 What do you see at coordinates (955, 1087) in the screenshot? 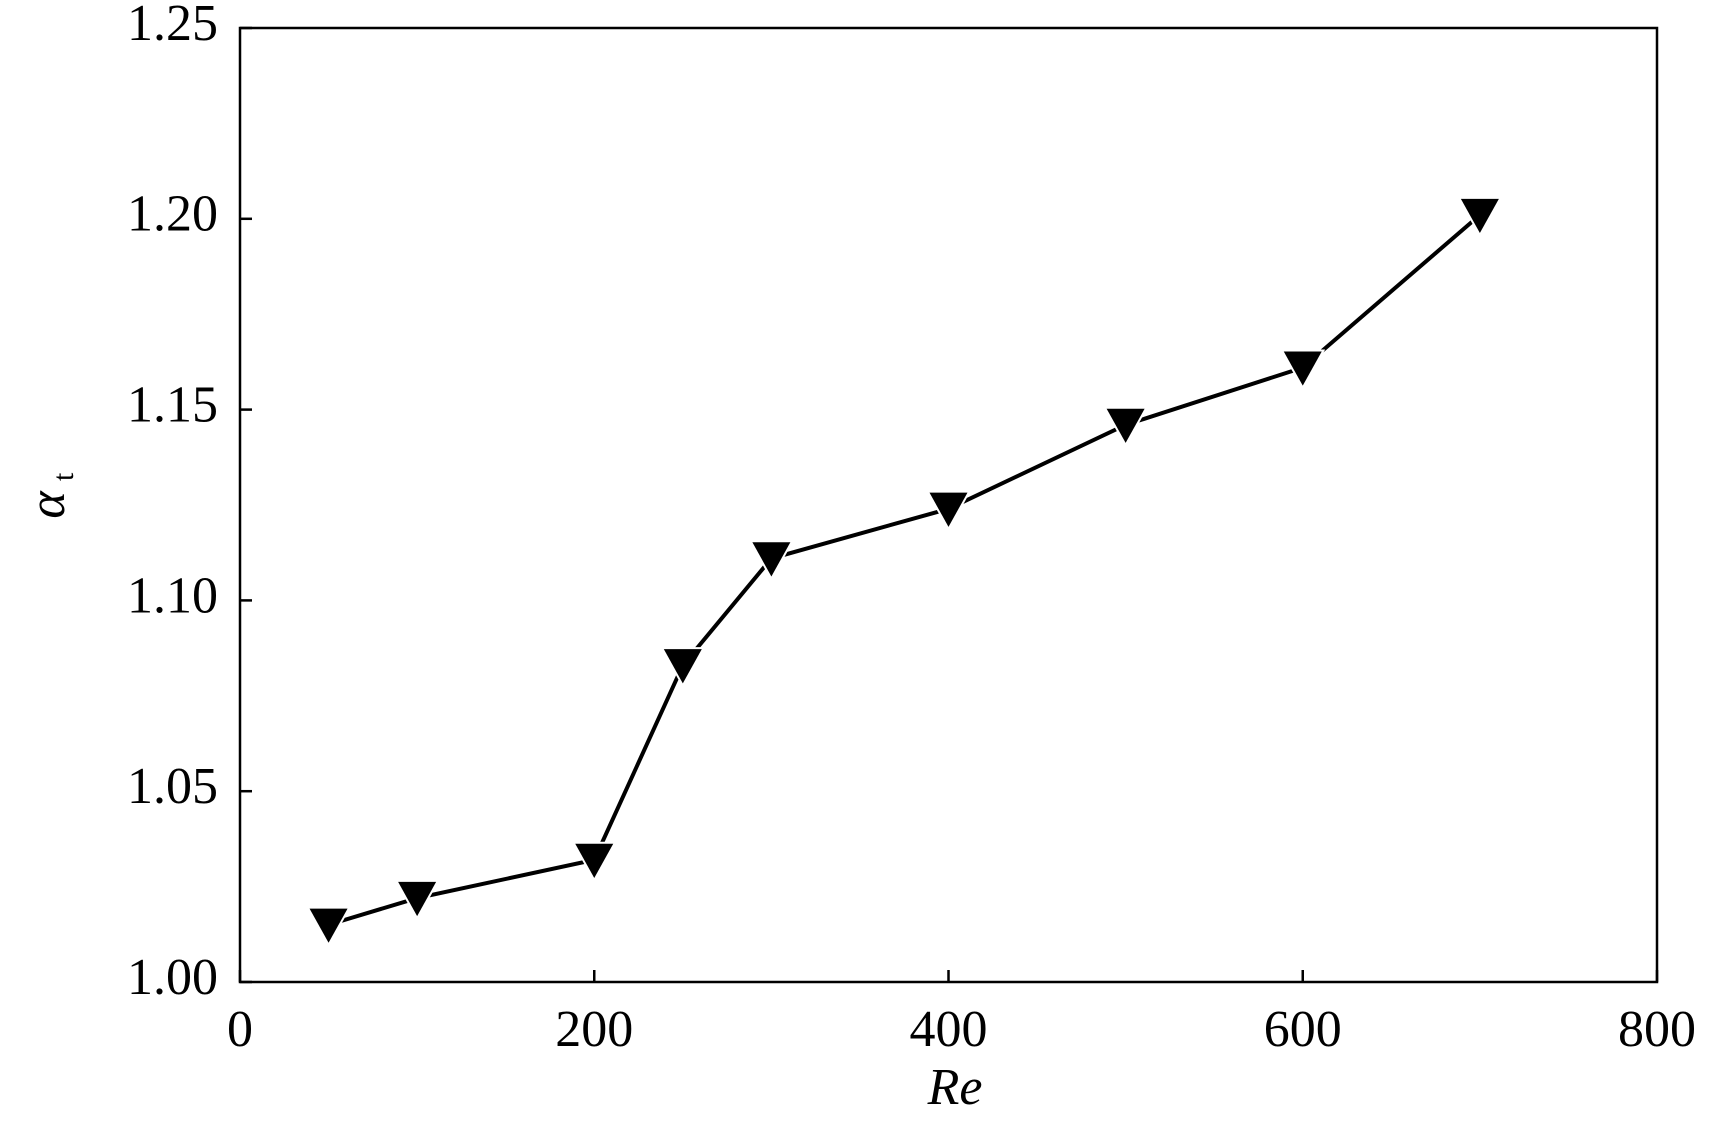
I see `x-axis-label: Re` at bounding box center [955, 1087].